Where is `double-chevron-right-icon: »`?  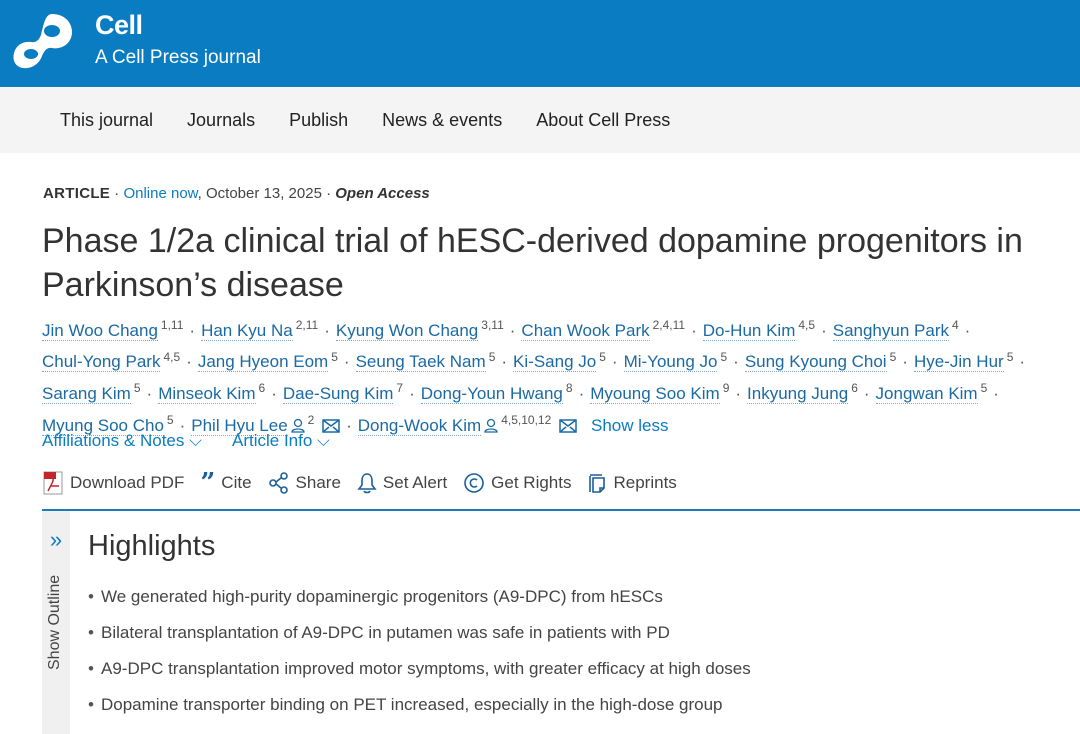 double-chevron-right-icon: » is located at coordinates (56, 539).